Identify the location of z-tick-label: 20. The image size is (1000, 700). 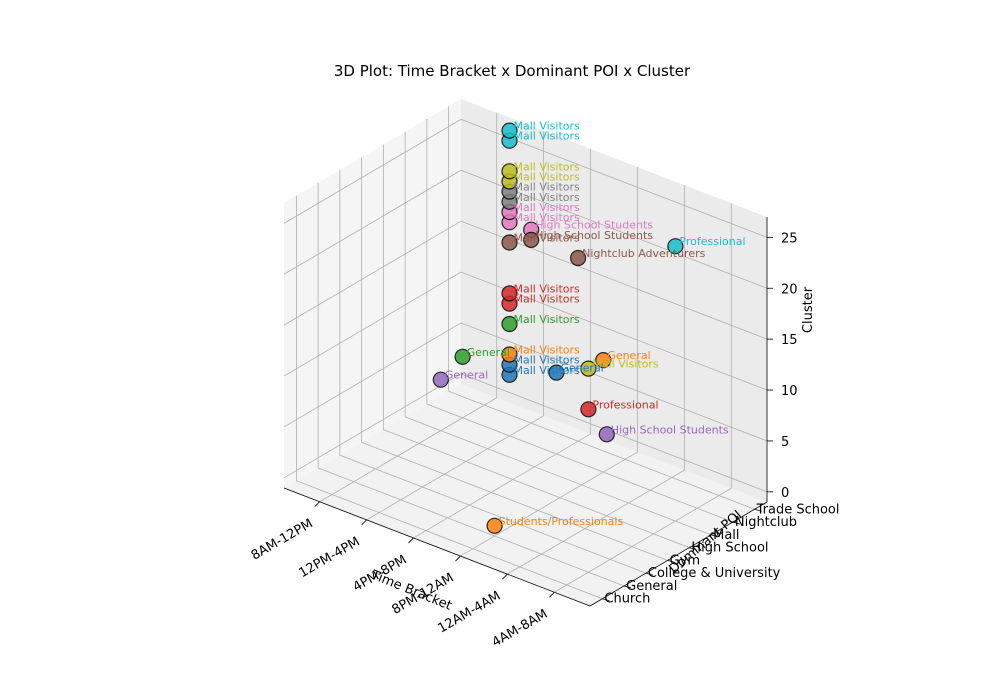
(789, 289).